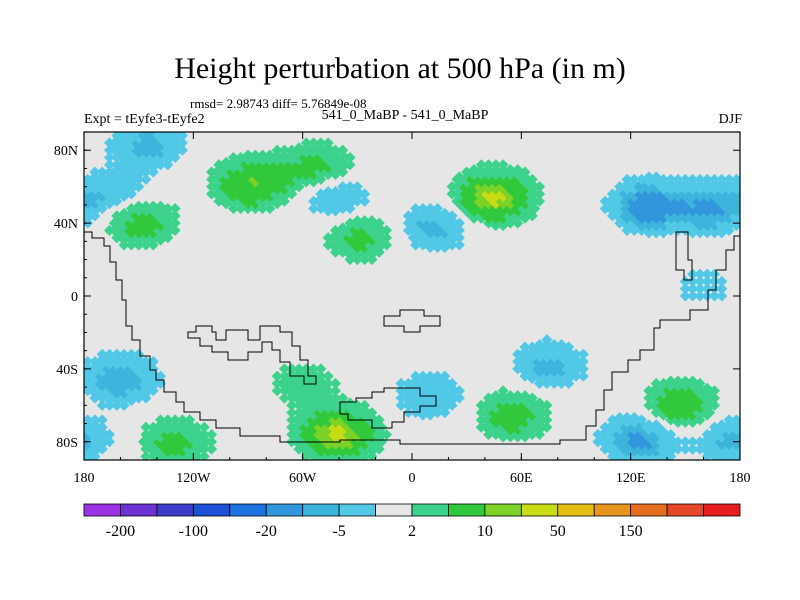 The height and width of the screenshot is (600, 800). Describe the element at coordinates (252, 355) in the screenshot. I see `mid-coastline` at that location.